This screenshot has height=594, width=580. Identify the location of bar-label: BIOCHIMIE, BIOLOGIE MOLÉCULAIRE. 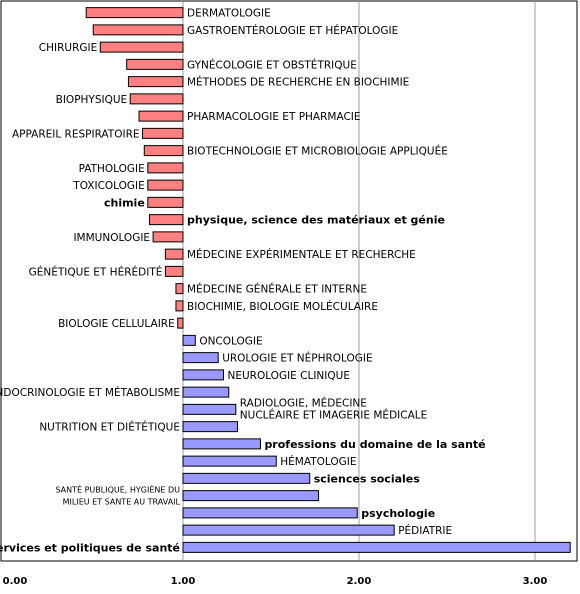
(282, 306).